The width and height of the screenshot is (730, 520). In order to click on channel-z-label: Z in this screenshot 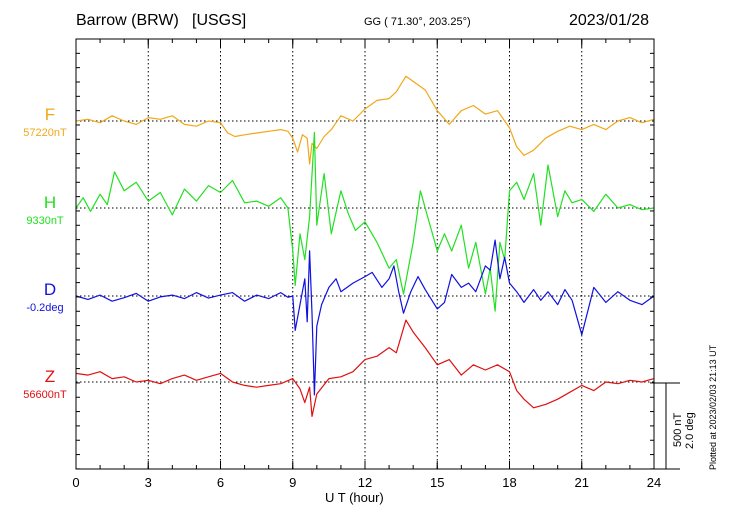, I will do `click(50, 376)`.